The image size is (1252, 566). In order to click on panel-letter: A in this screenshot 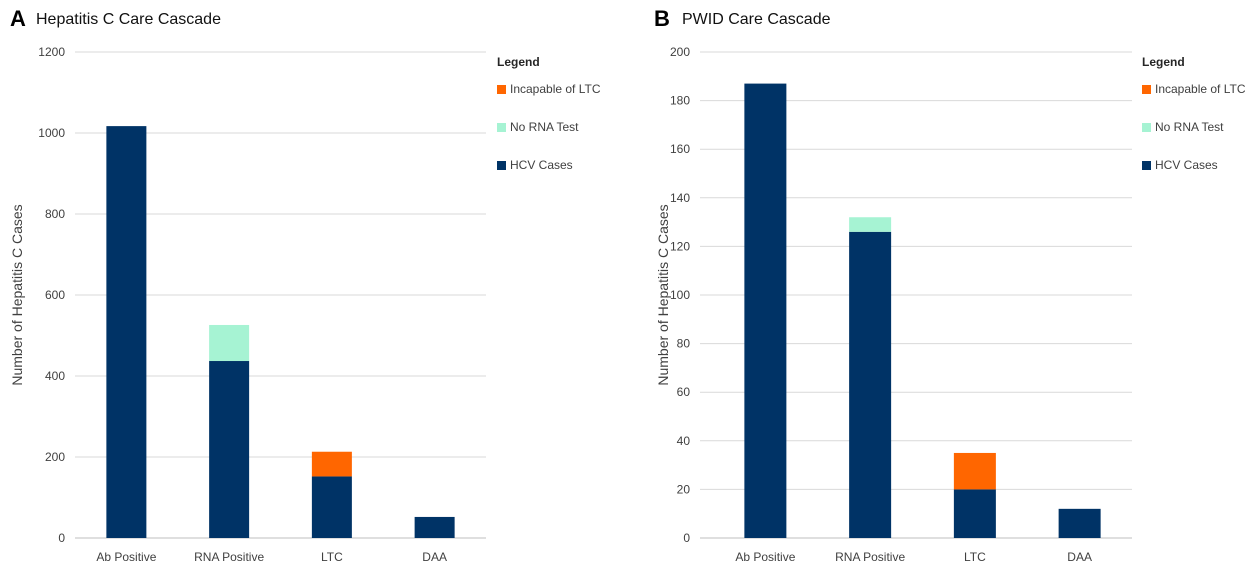, I will do `click(18, 18)`.